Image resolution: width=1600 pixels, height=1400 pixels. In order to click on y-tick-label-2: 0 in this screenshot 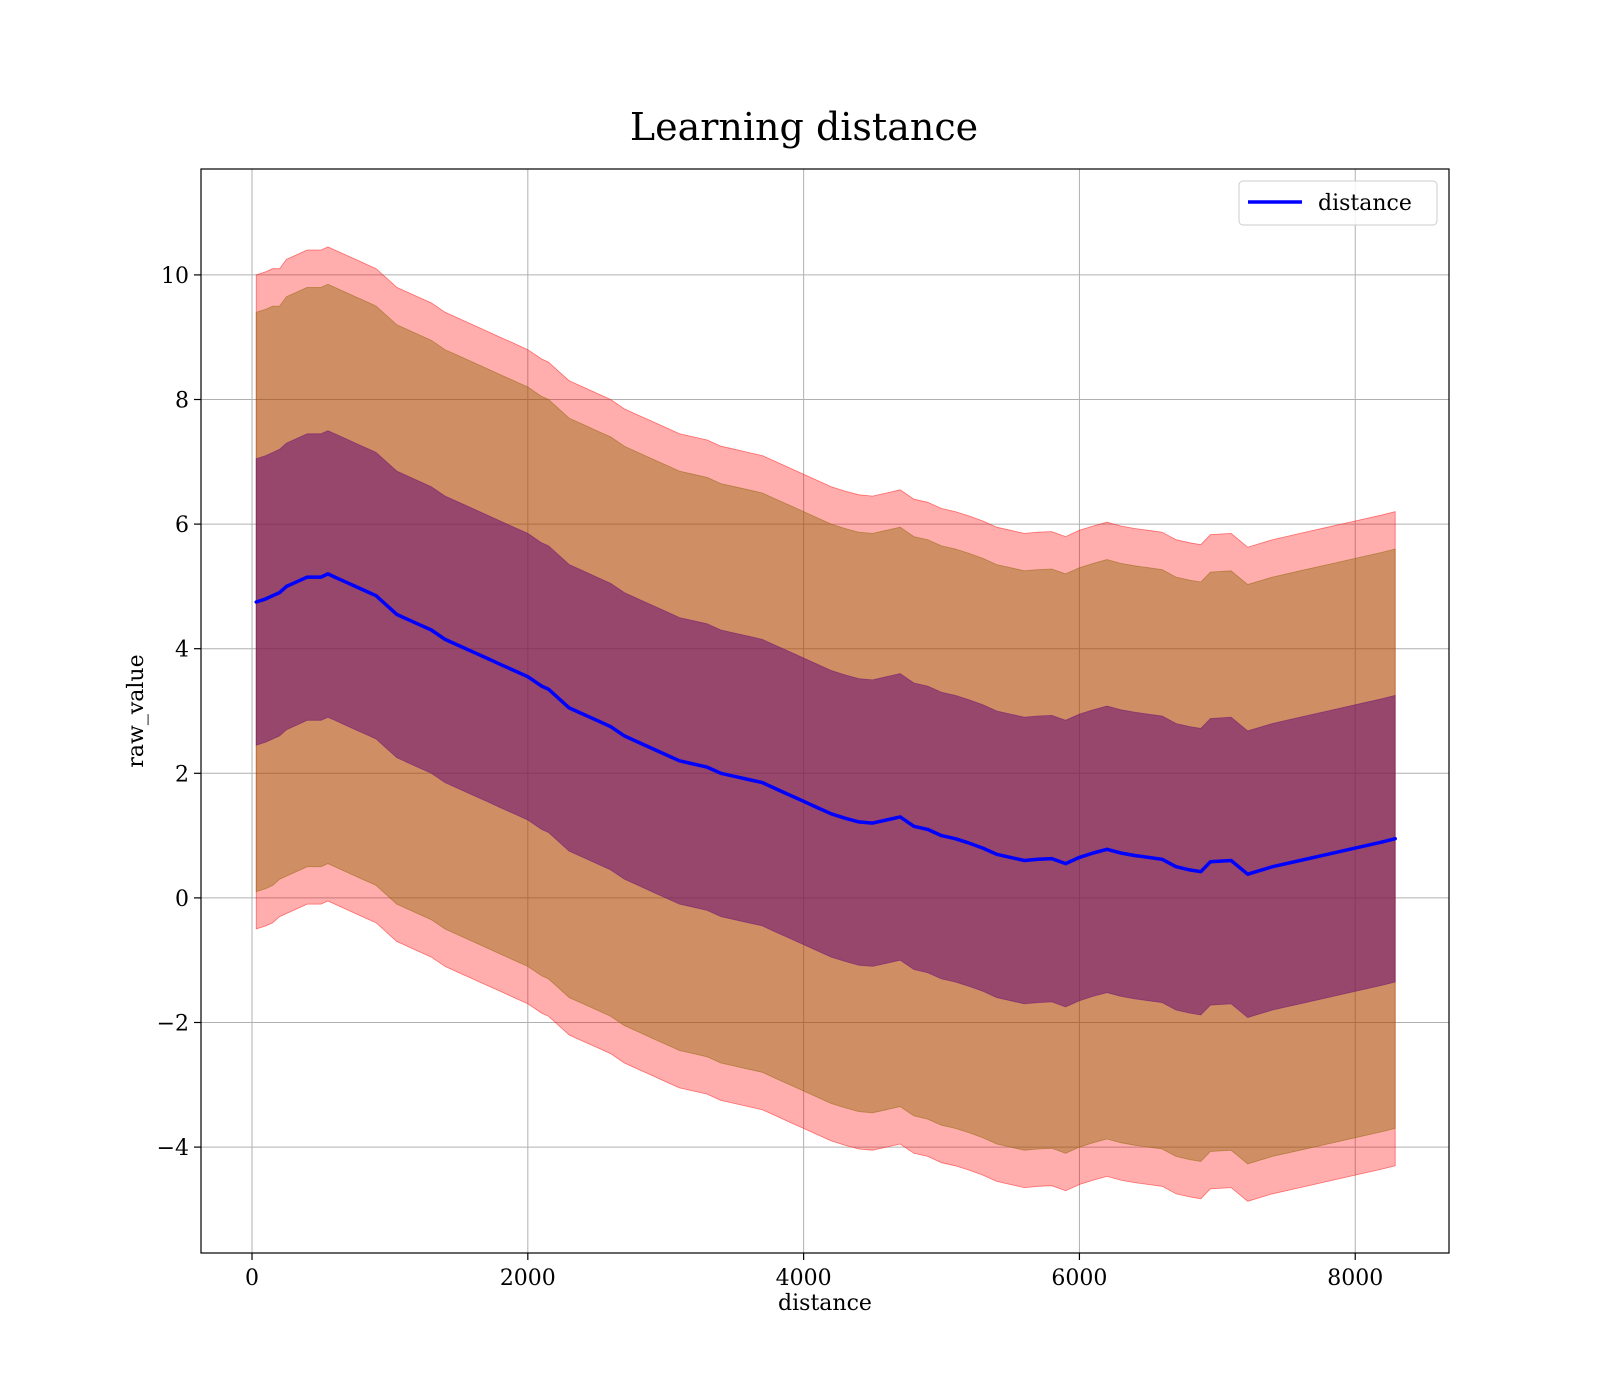, I will do `click(182, 899)`.